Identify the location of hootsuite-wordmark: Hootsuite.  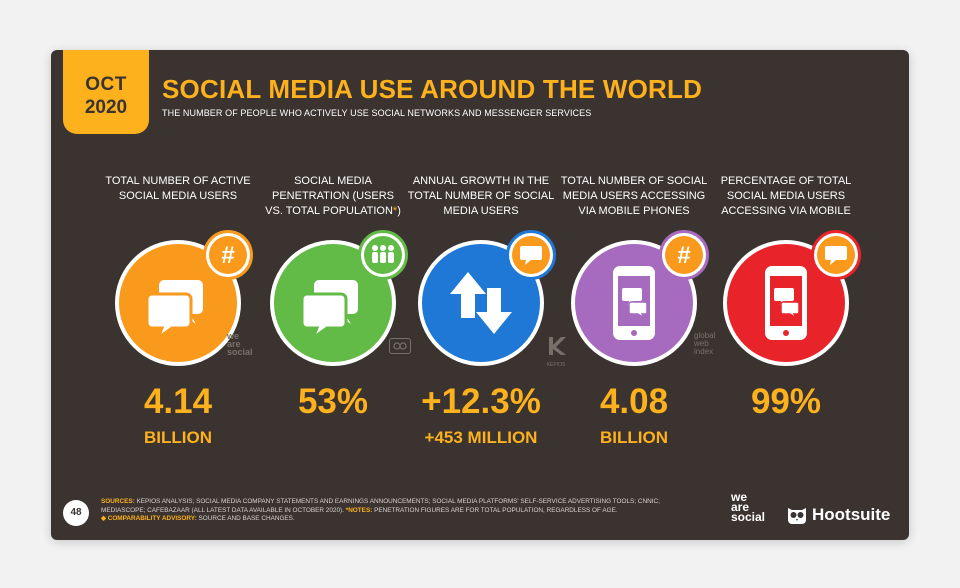
(851, 514).